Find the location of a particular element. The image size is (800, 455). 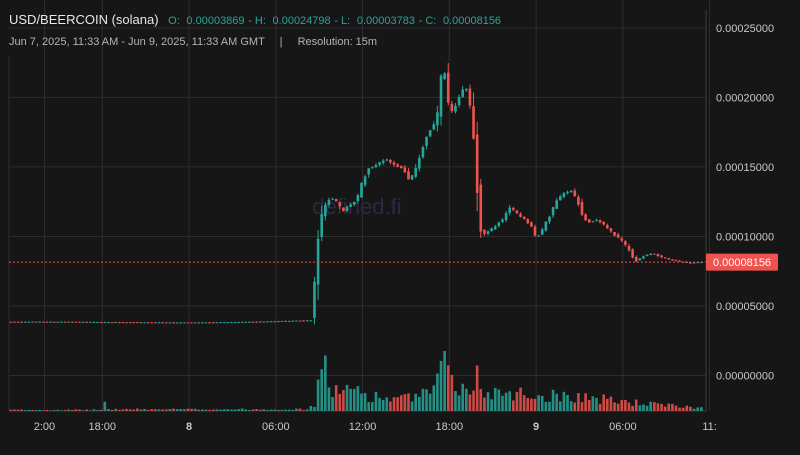

volume-bars is located at coordinates (356, 381).